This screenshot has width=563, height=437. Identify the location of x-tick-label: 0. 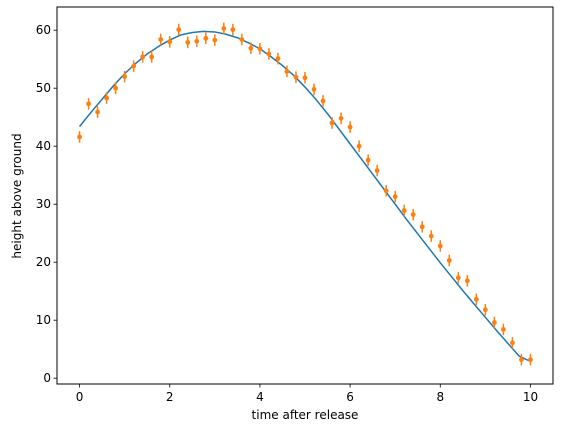
(80, 397).